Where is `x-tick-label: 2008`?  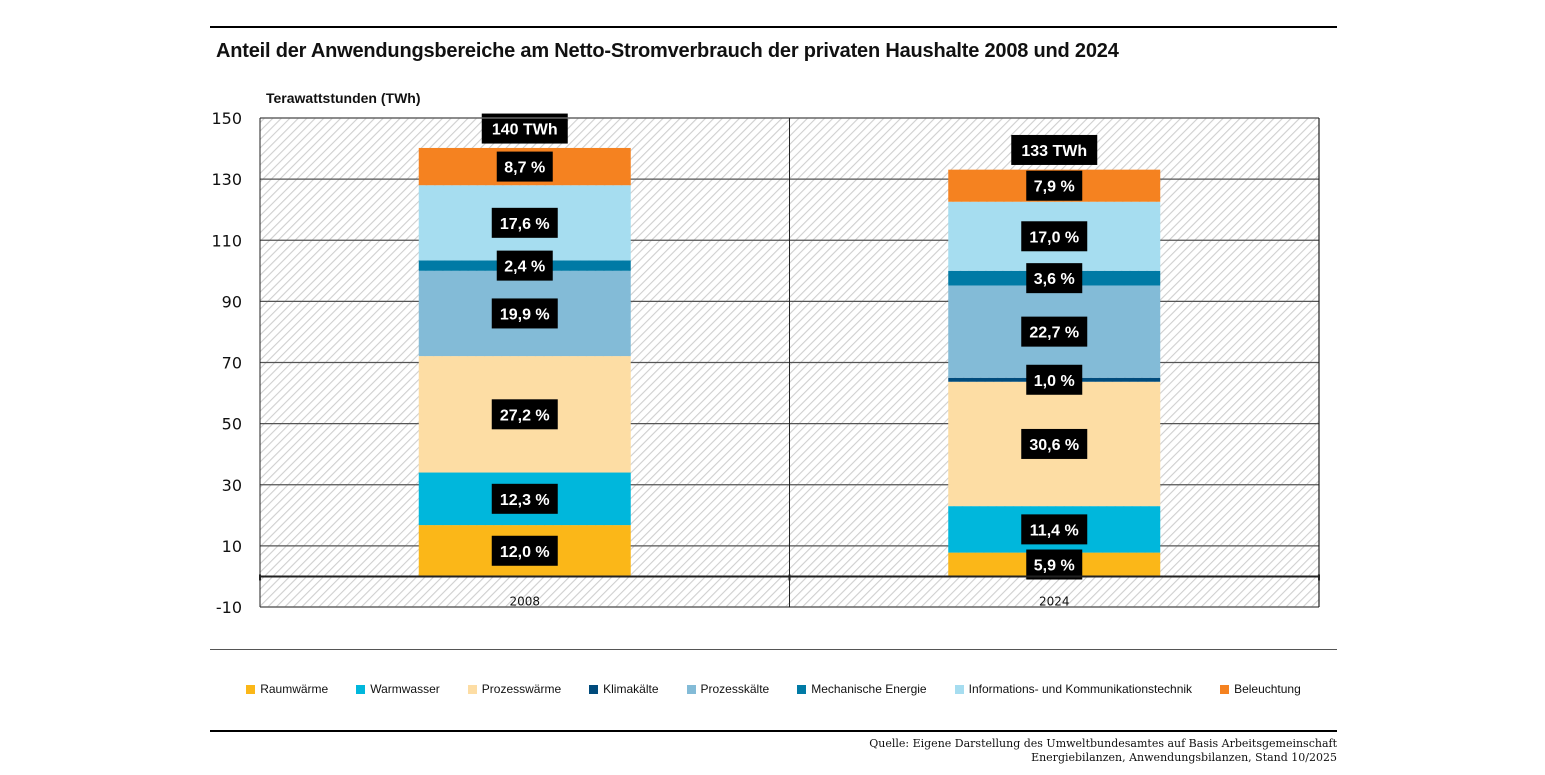 x-tick-label: 2008 is located at coordinates (524, 601).